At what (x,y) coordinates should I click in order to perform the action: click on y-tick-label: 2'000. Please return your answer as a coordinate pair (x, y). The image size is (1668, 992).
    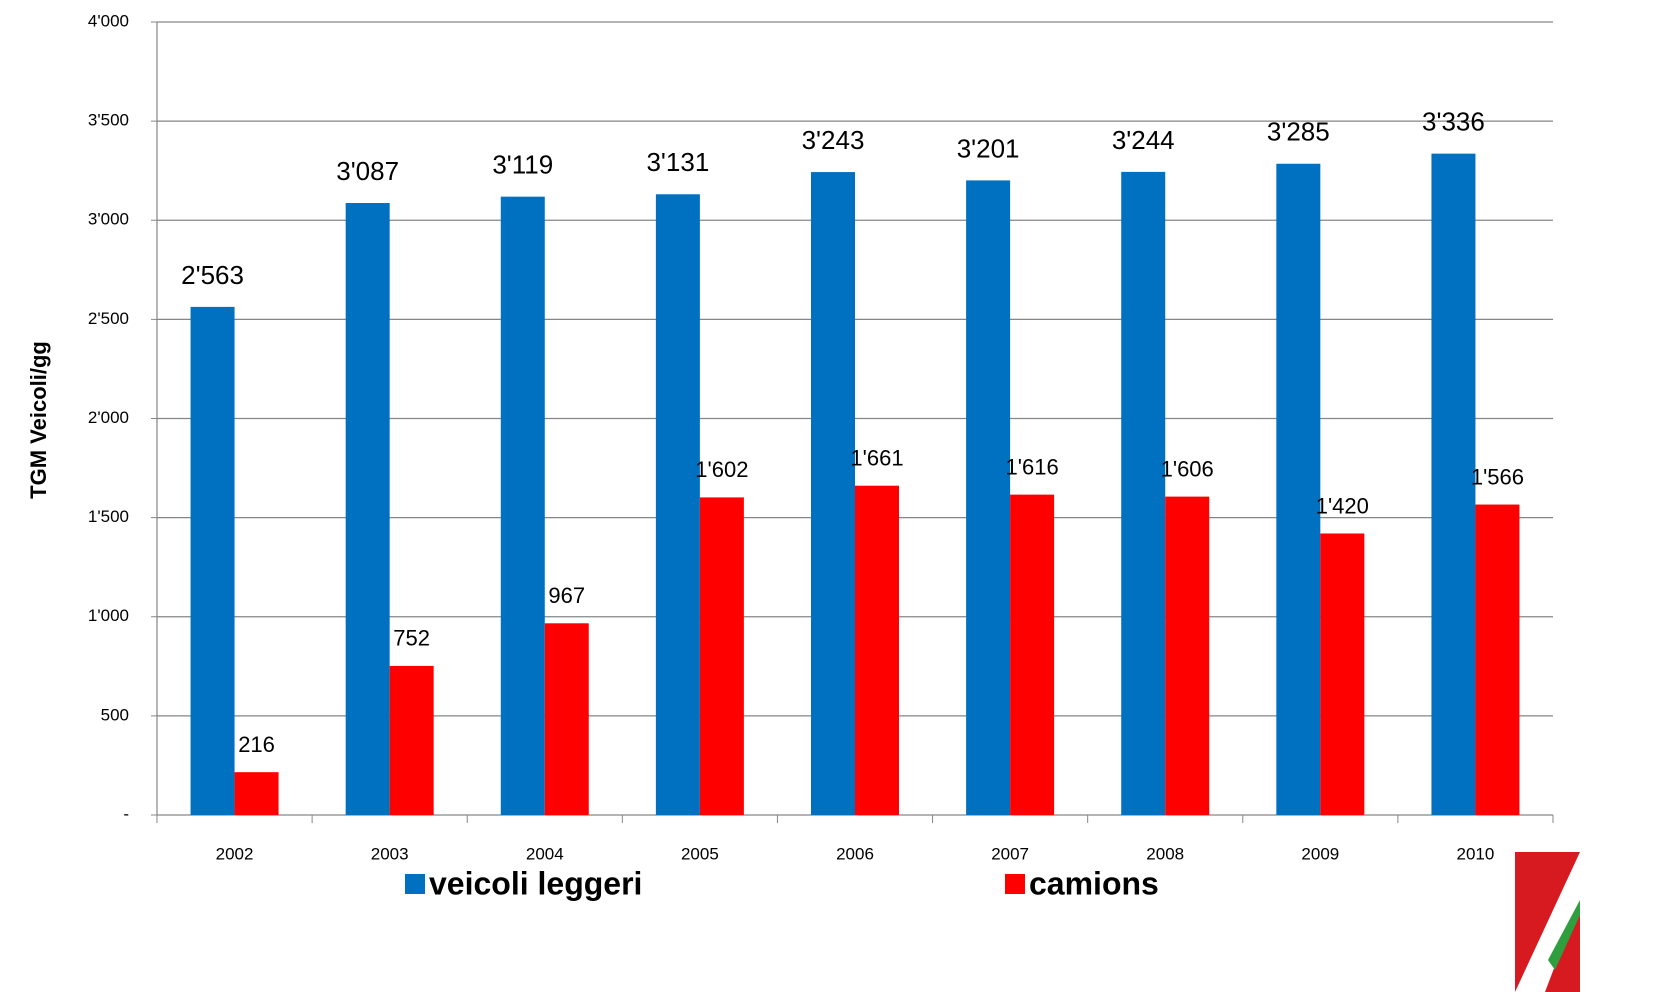
    Looking at the image, I should click on (108, 417).